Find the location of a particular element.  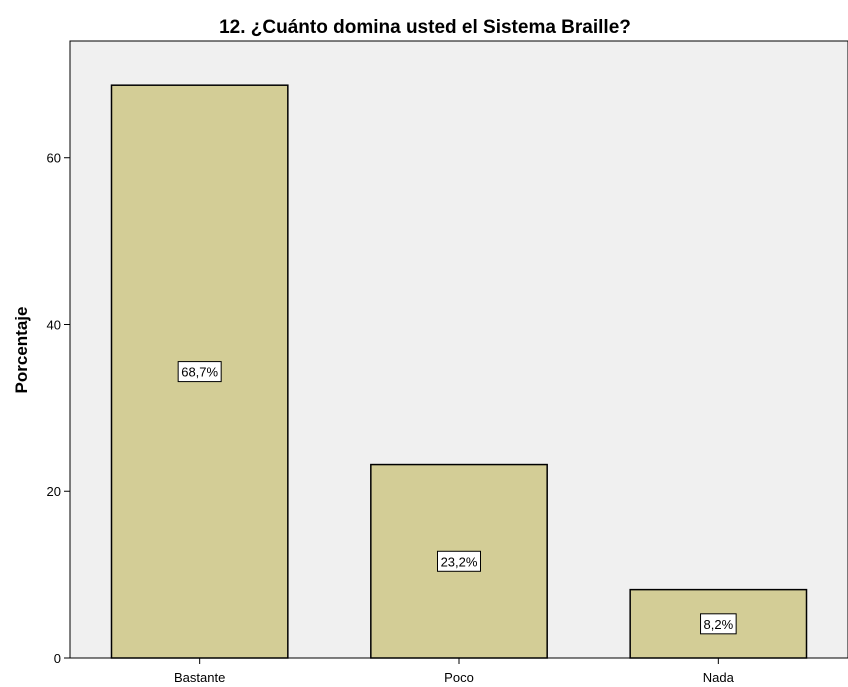

data-label: 8,2% is located at coordinates (719, 624).